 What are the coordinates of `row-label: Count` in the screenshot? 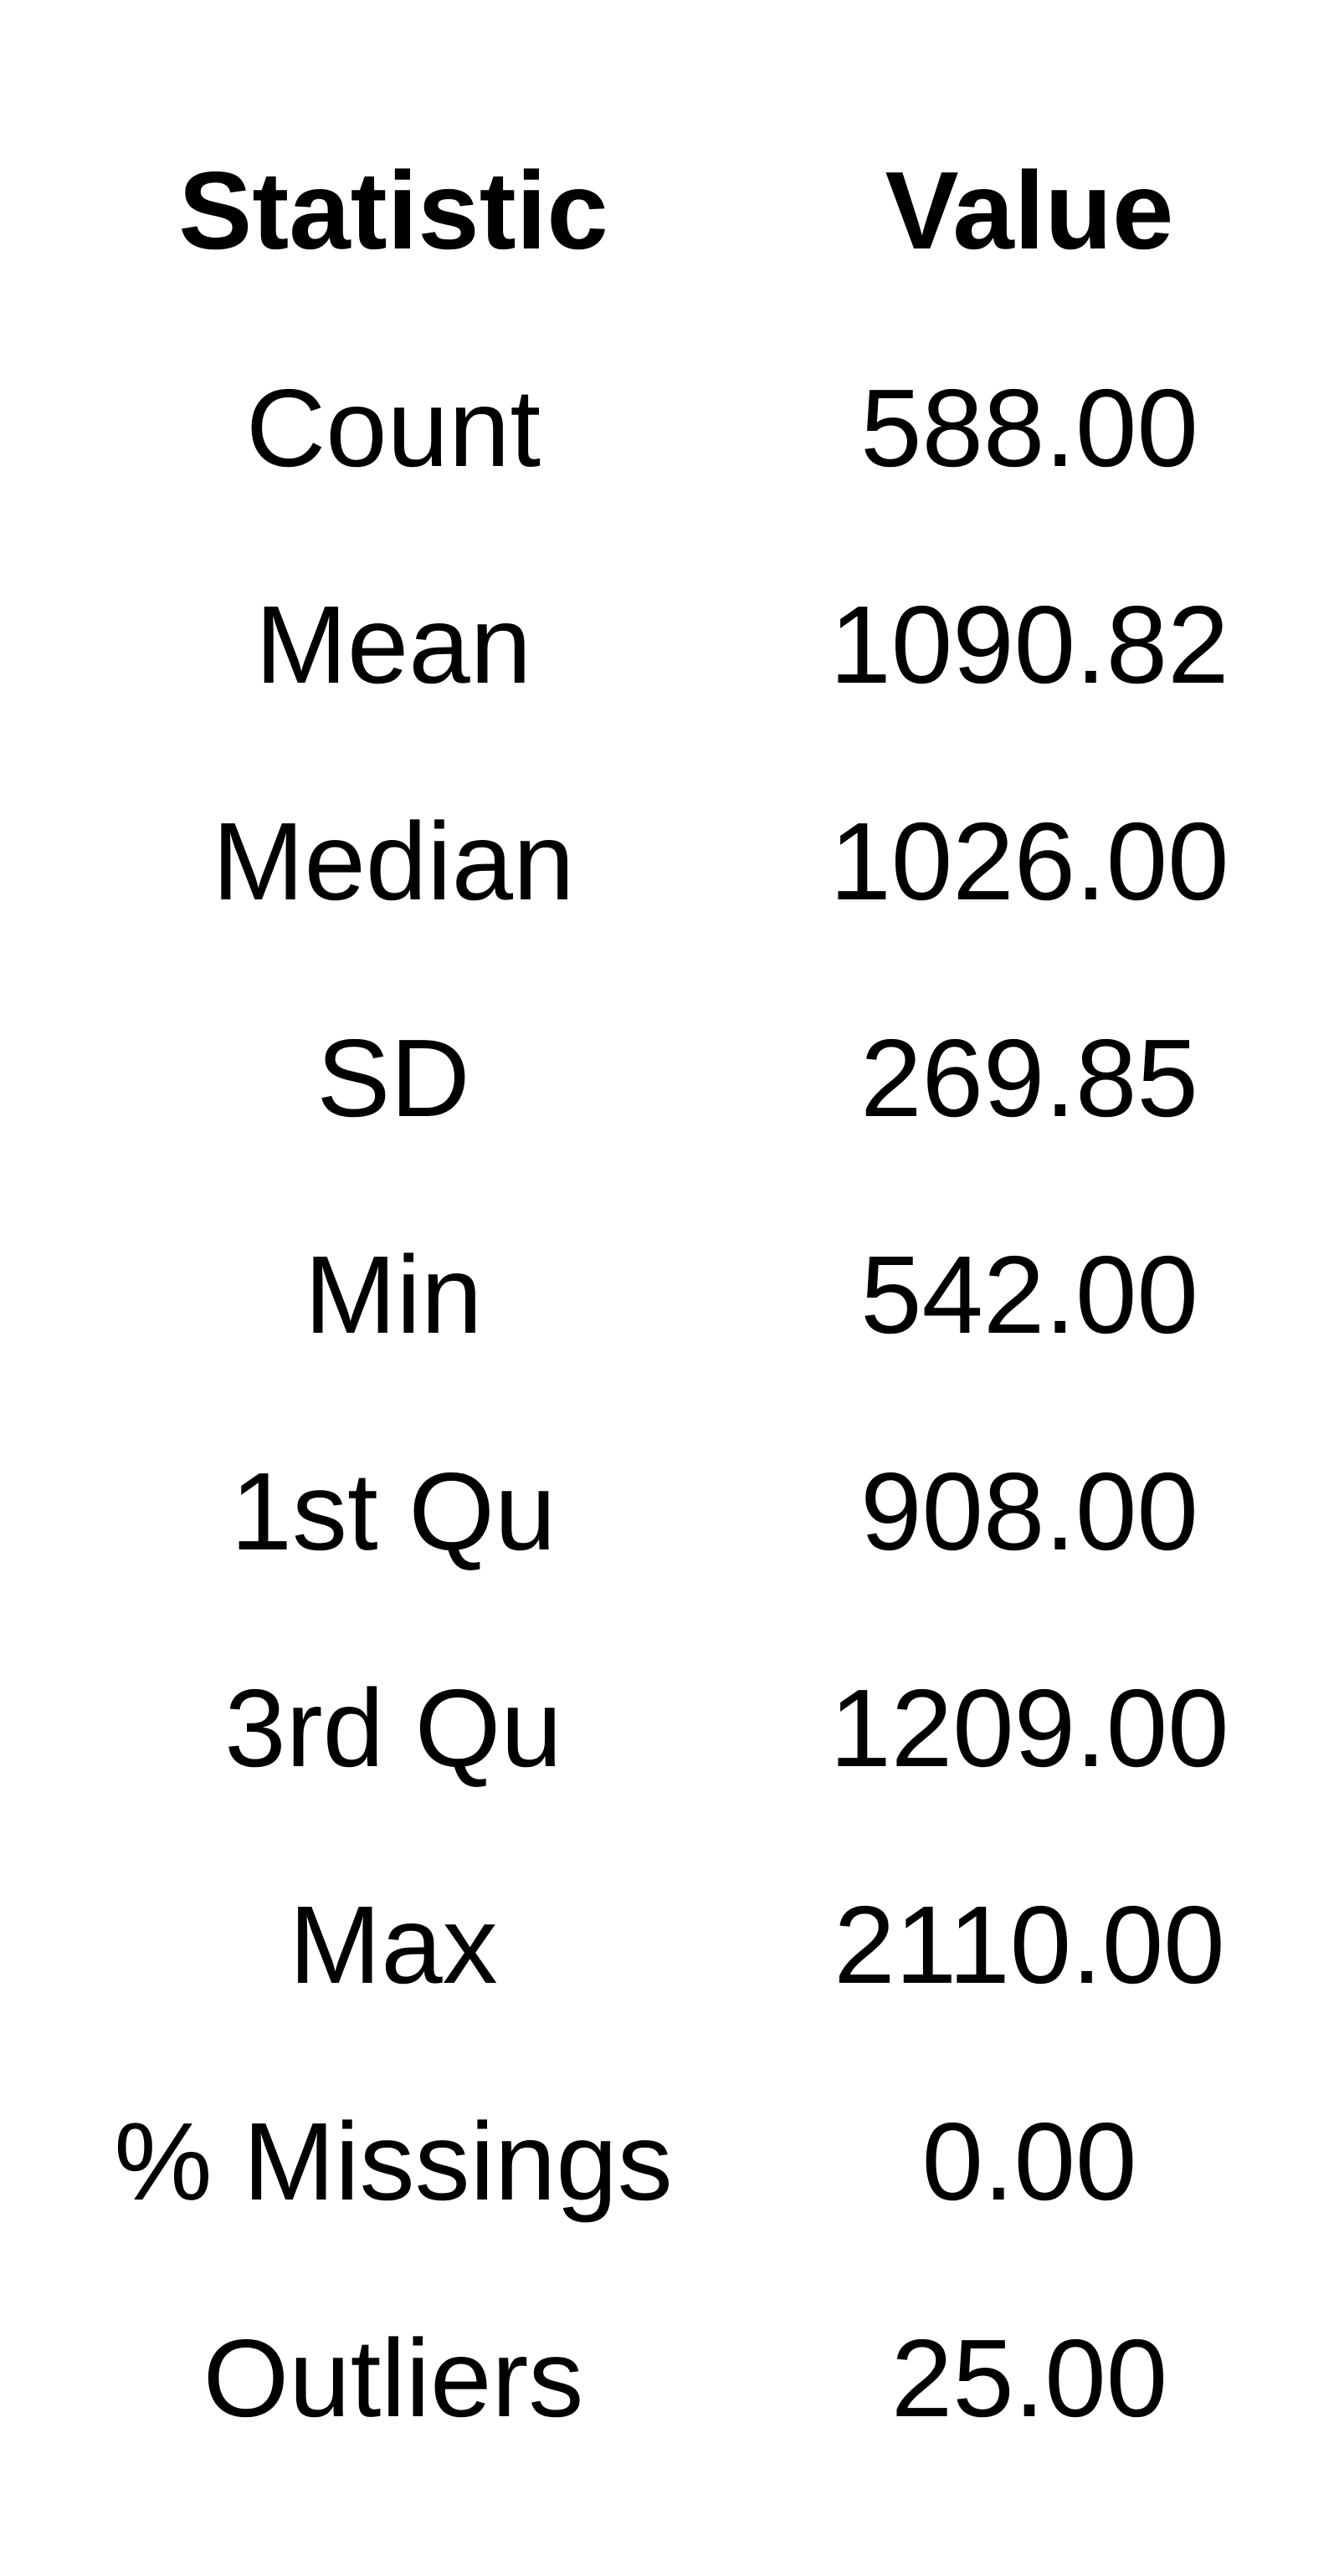 It's located at (393, 428).